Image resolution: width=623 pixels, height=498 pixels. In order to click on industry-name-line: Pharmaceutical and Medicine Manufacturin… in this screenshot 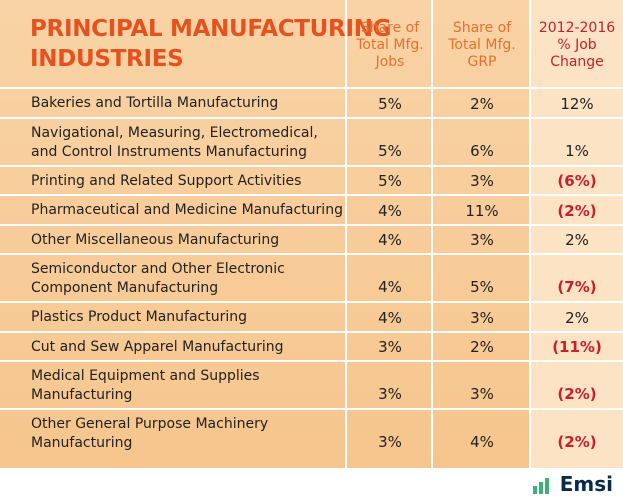, I will do `click(187, 210)`.